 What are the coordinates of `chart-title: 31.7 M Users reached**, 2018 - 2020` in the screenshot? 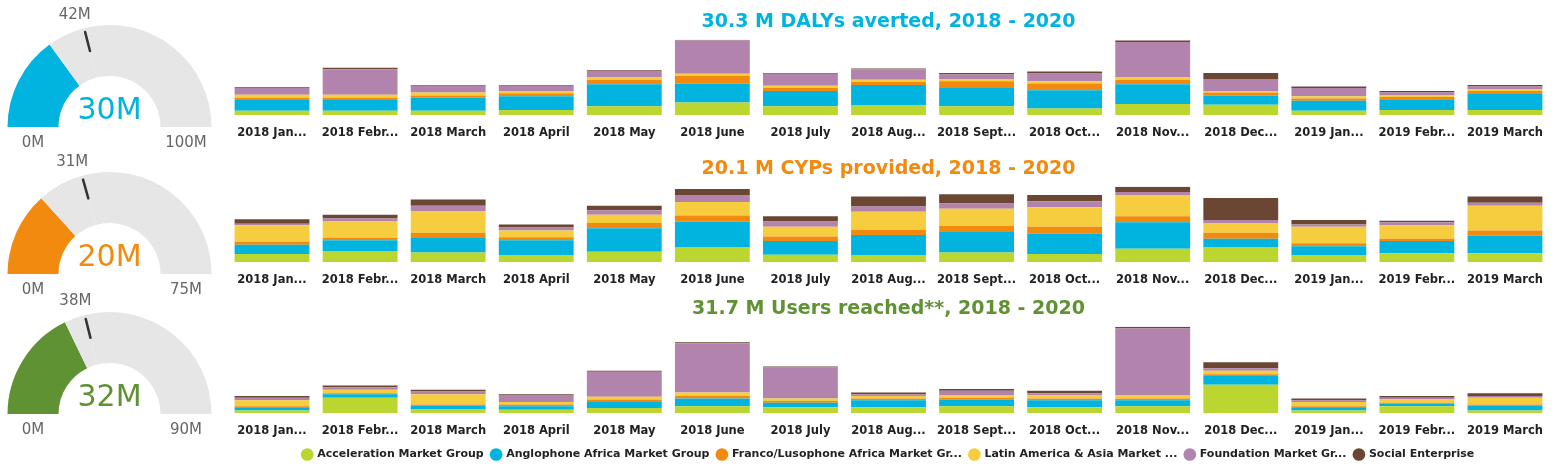 It's located at (888, 307).